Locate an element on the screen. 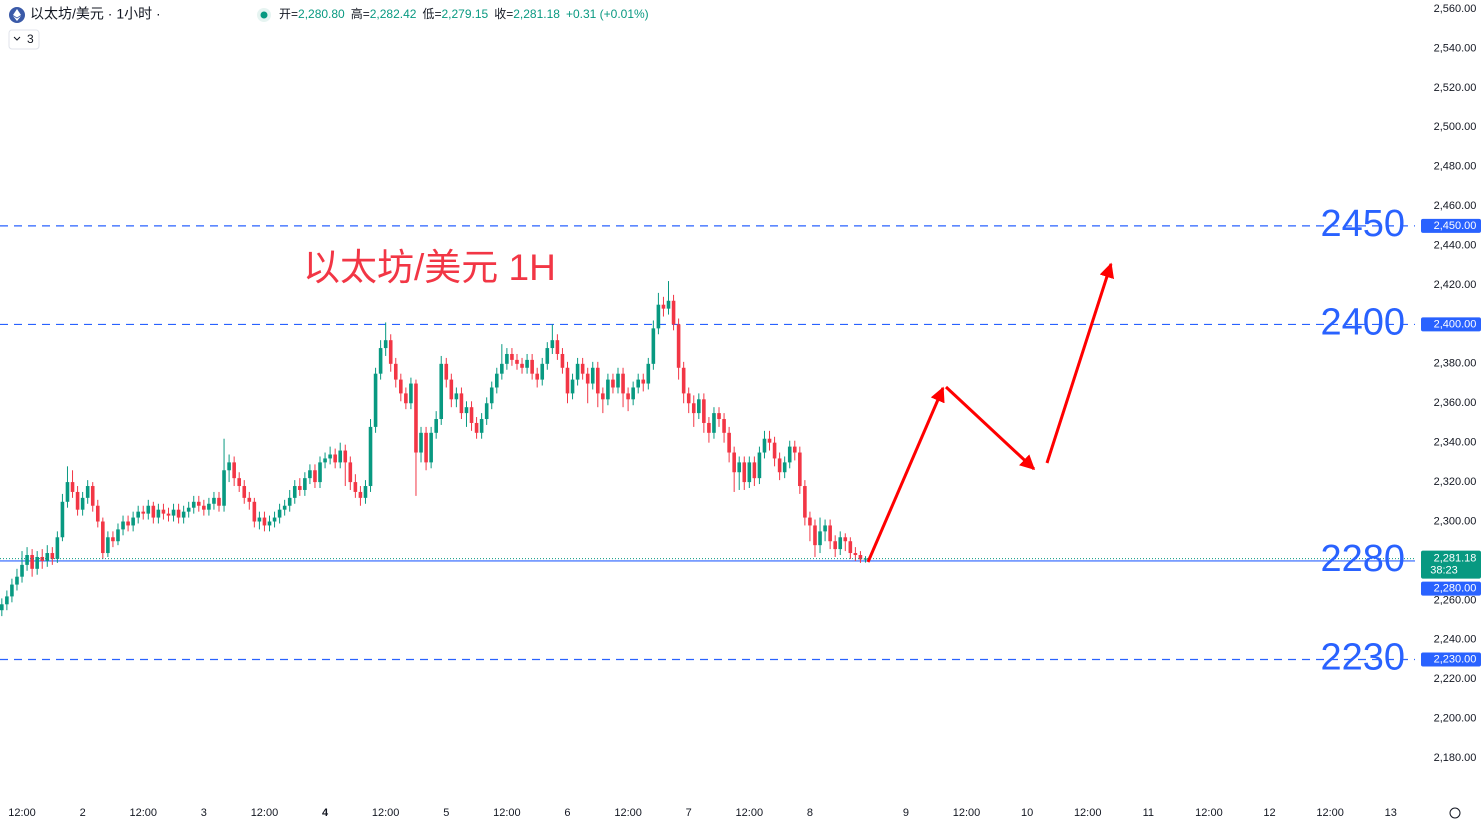  x-tick-label: 8 is located at coordinates (810, 813).